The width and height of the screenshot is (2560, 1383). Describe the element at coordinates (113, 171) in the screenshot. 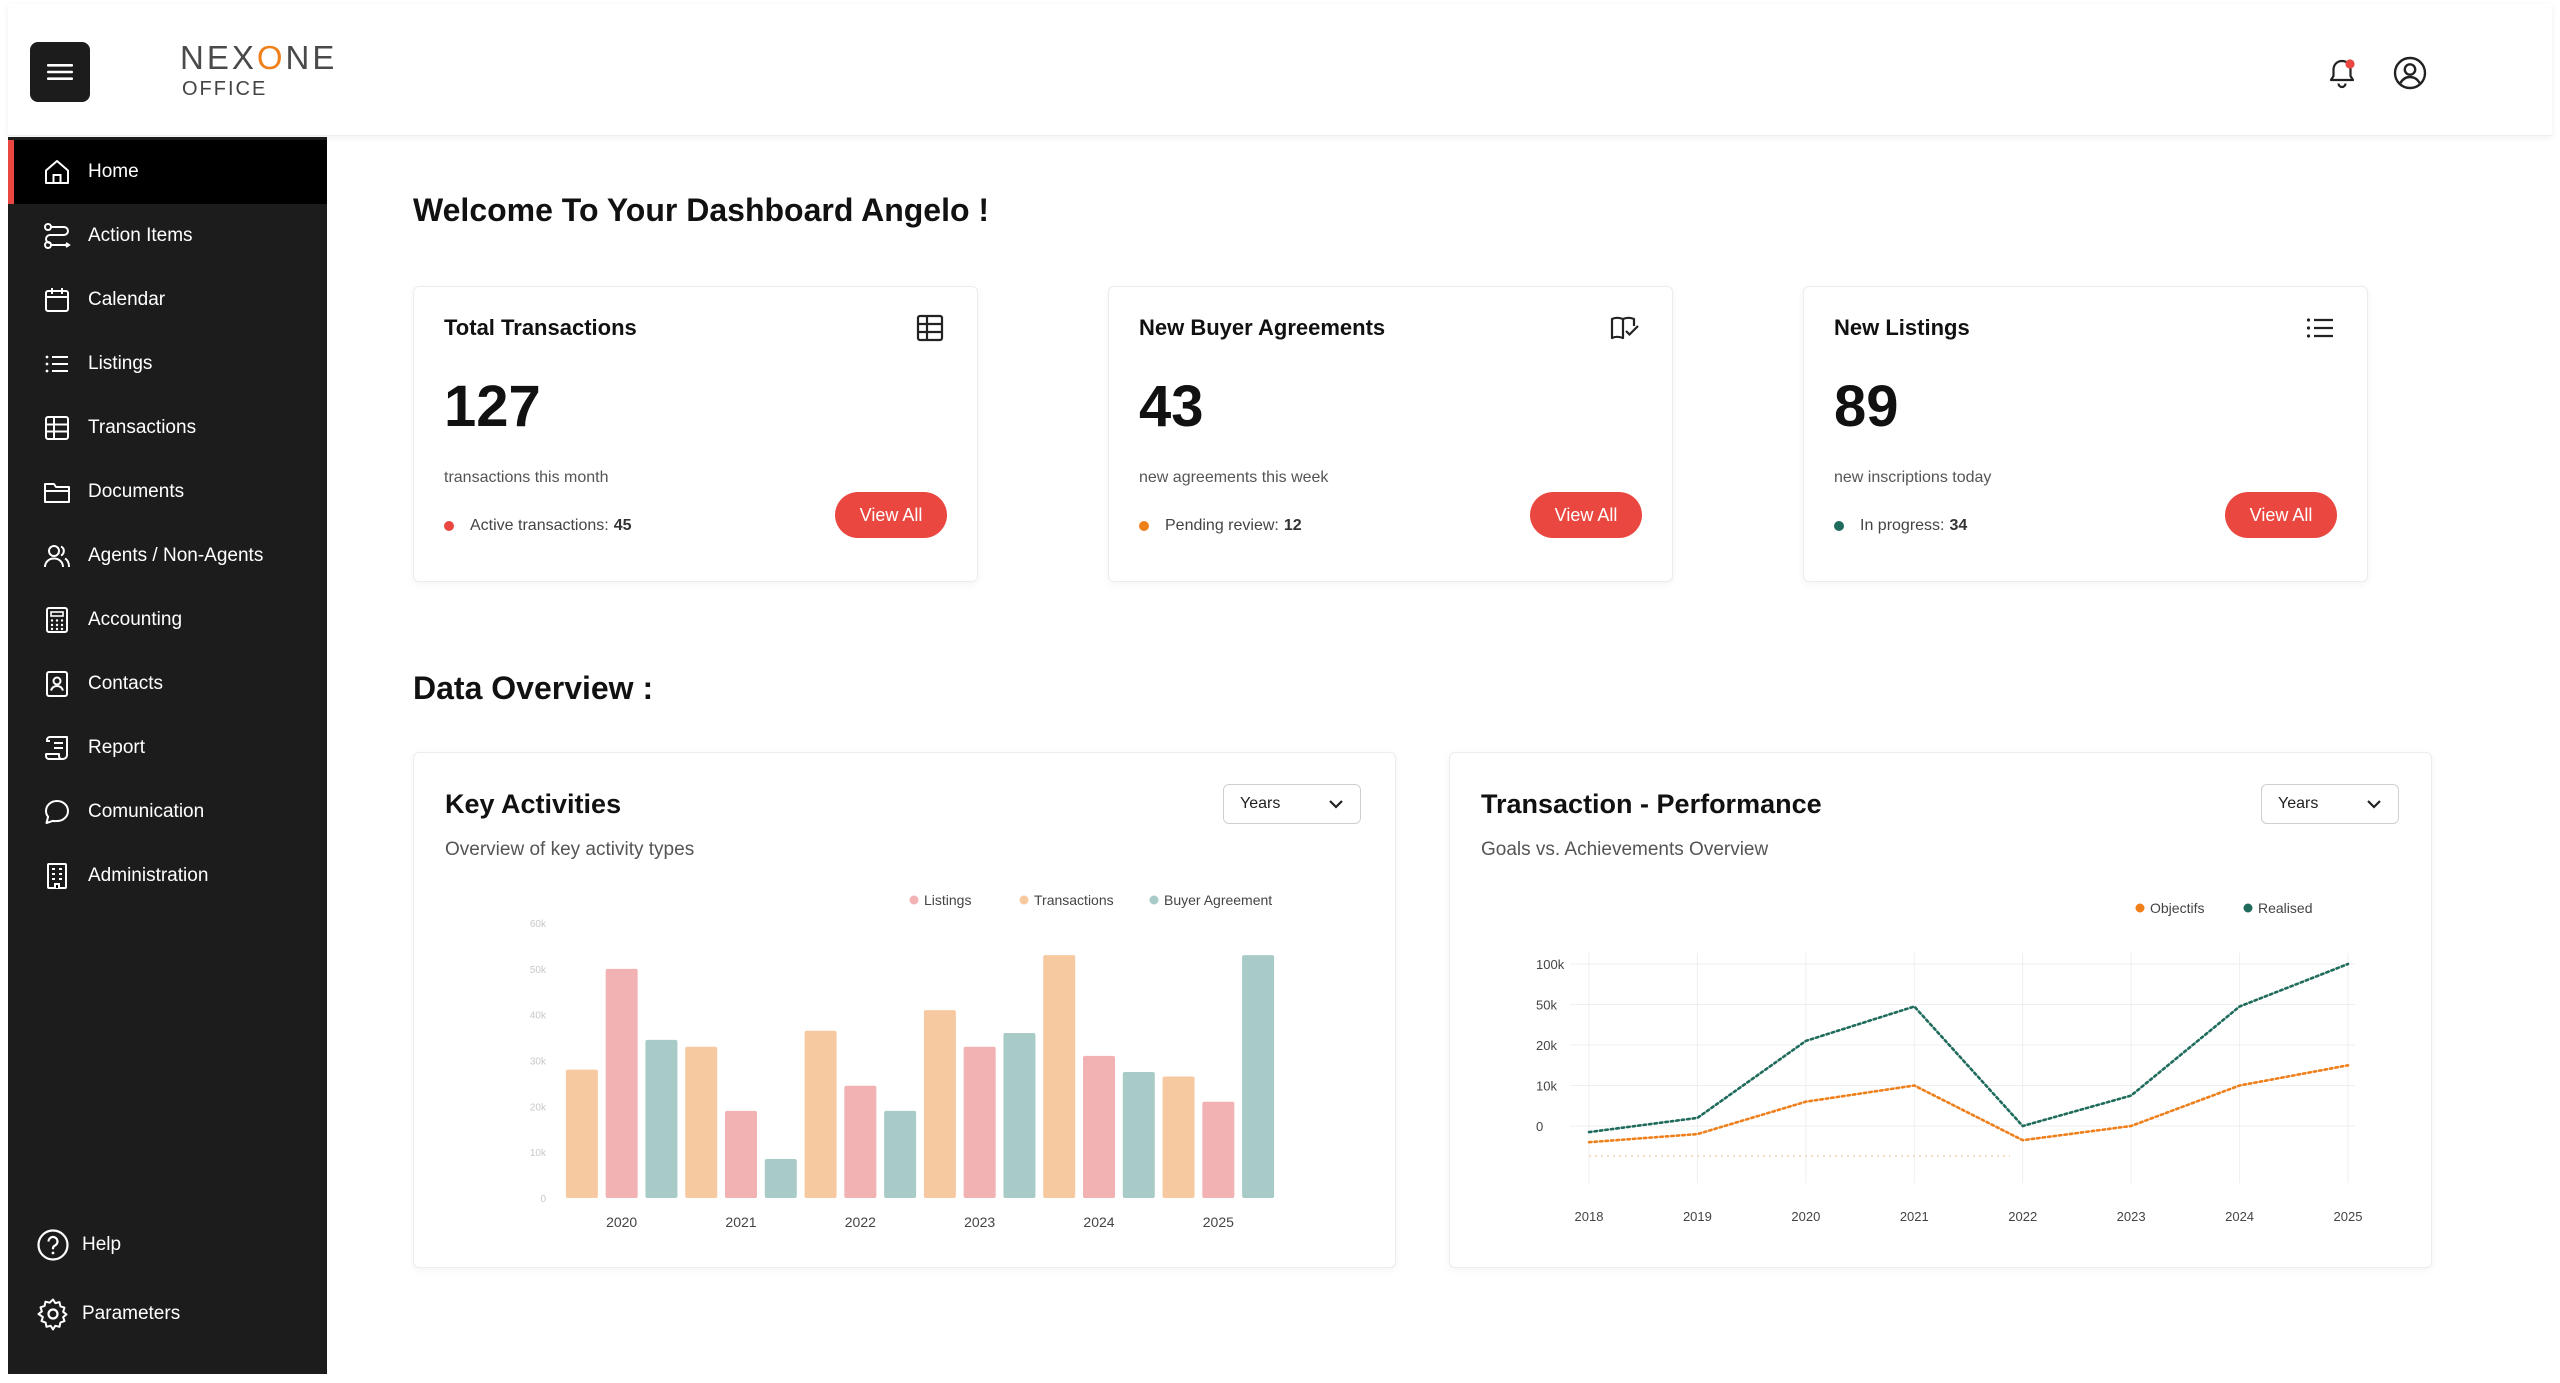

I see `sidebar-item-label: Home` at that location.